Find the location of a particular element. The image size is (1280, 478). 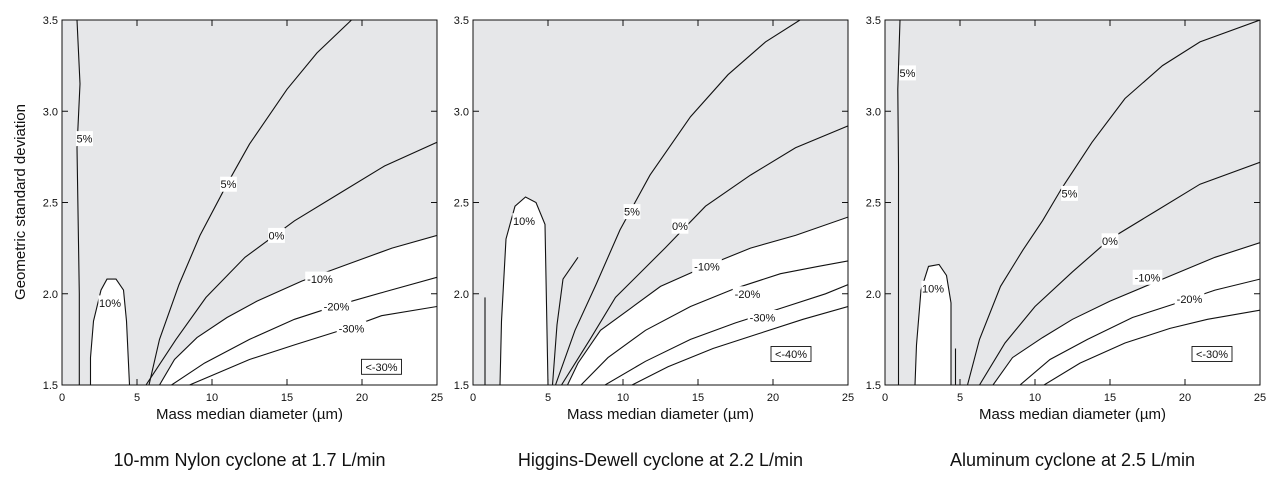

panel-caption: 10-mm Nylon cyclone at 1.7 L/min is located at coordinates (249, 460).